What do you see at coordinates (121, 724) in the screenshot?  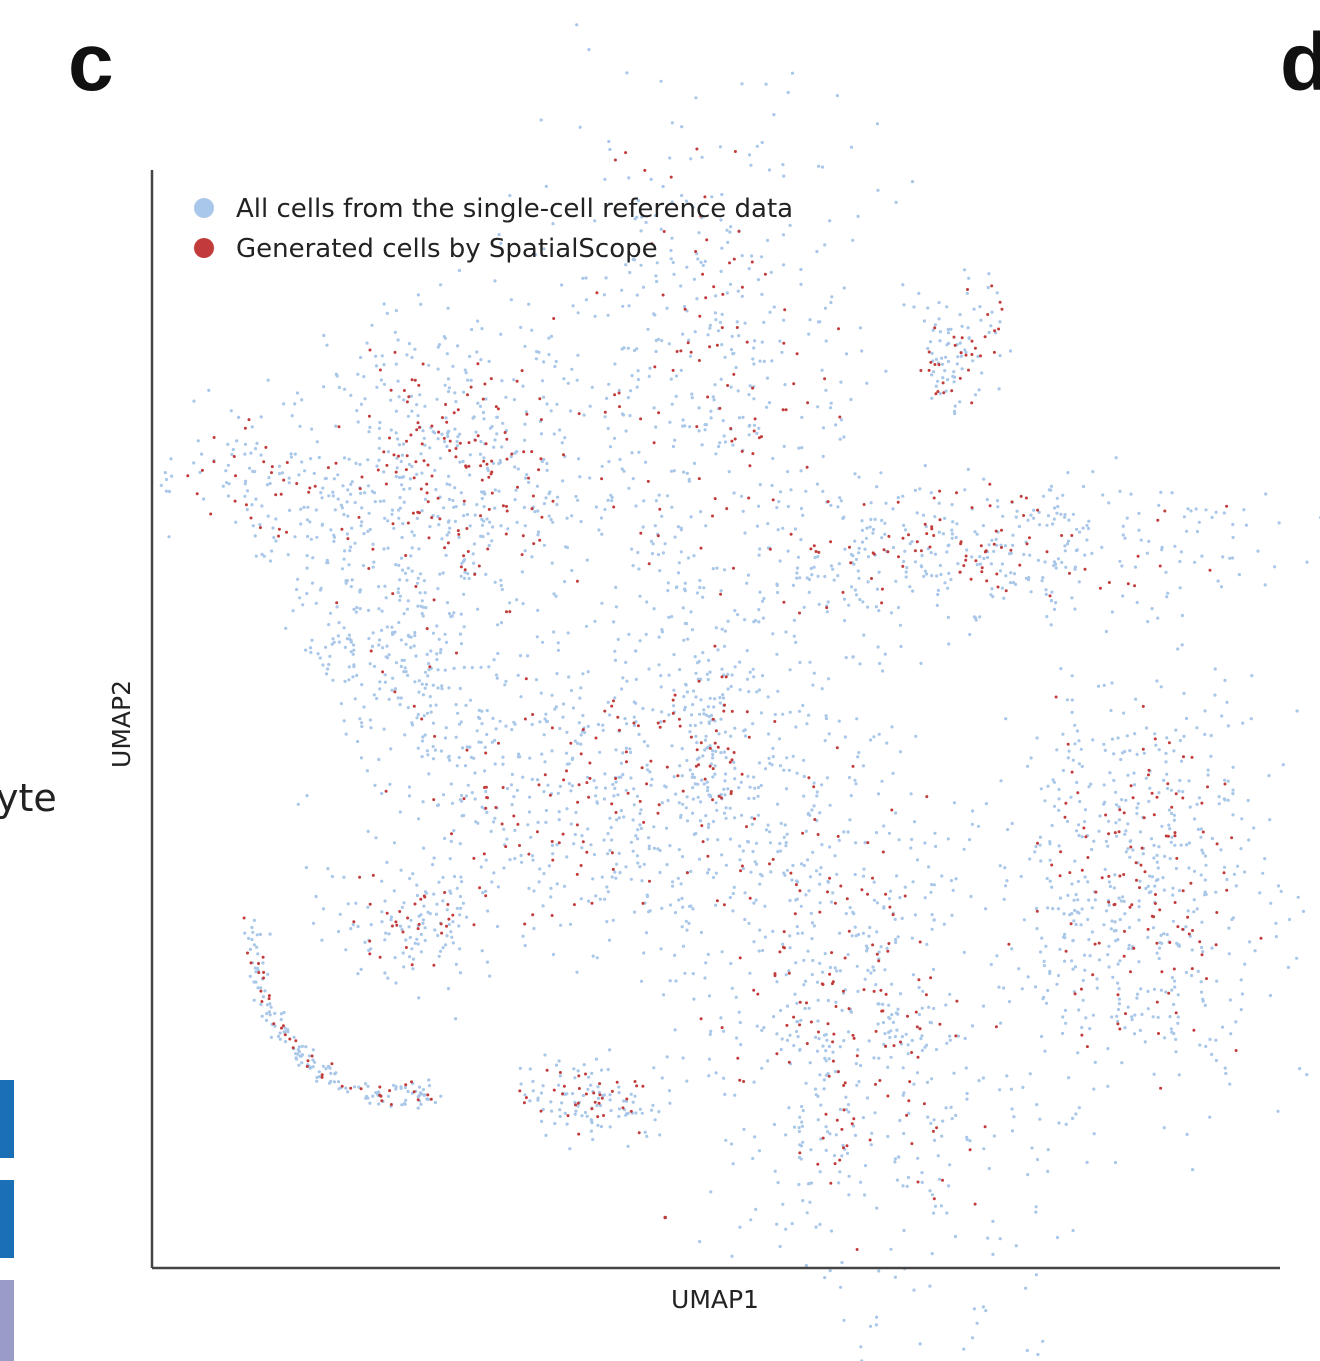 I see `y-axis-label: UMAP2` at bounding box center [121, 724].